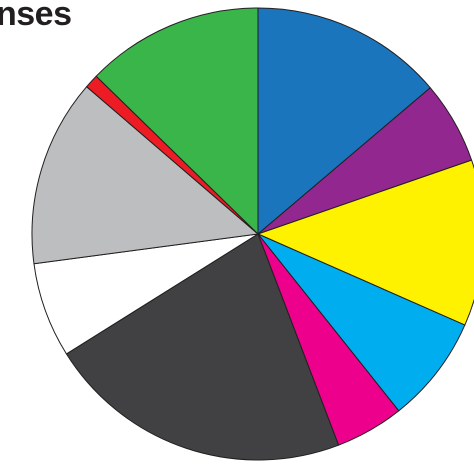  What do you see at coordinates (36, 16) in the screenshot?
I see `chart-title: nses` at bounding box center [36, 16].